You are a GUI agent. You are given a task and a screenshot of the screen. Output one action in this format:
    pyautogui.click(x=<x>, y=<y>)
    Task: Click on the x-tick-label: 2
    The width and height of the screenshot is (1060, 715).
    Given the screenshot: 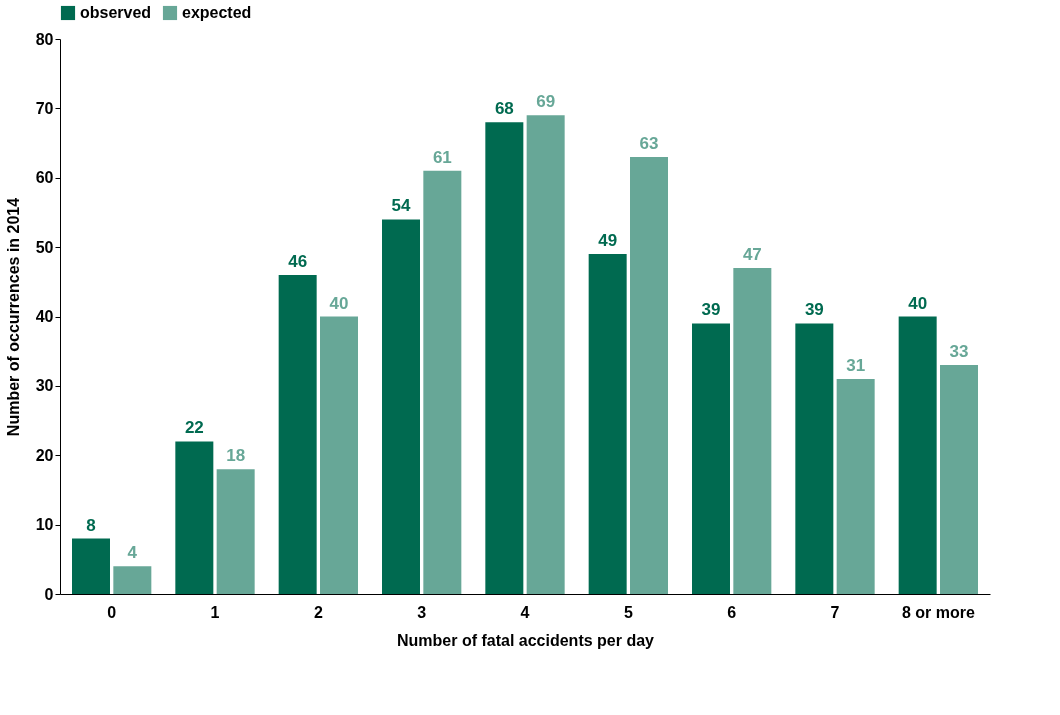 What is the action you would take?
    pyautogui.click(x=318, y=612)
    